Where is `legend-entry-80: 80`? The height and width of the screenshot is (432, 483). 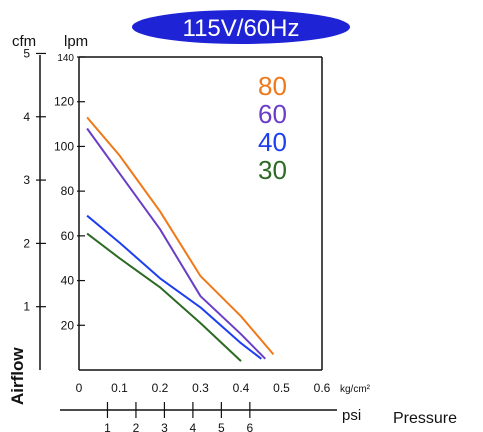 legend-entry-80: 80 is located at coordinates (272, 86).